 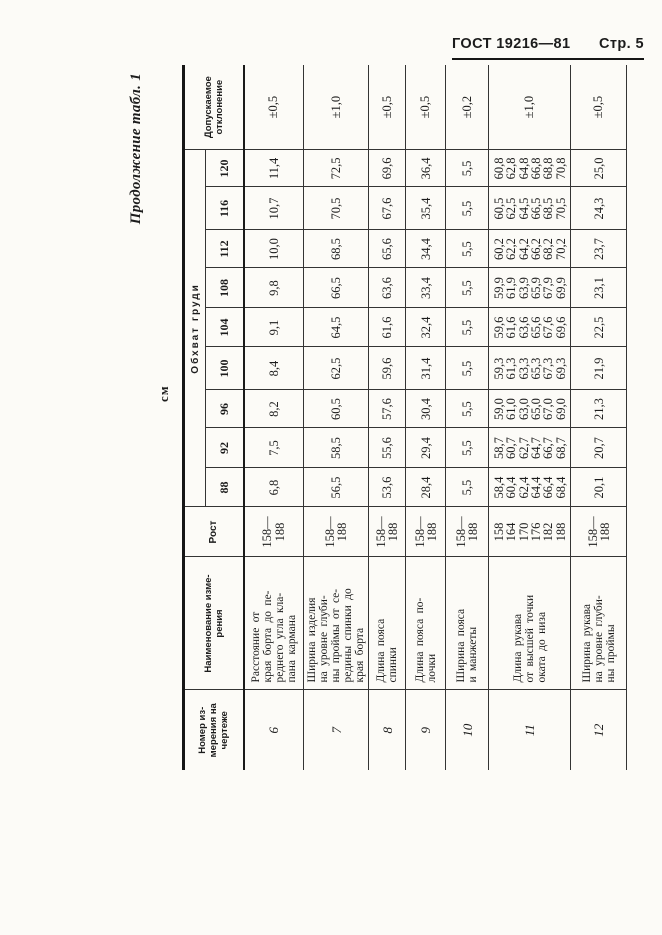 What do you see at coordinates (387, 448) in the screenshot?
I see `value-cell: 55,6` at bounding box center [387, 448].